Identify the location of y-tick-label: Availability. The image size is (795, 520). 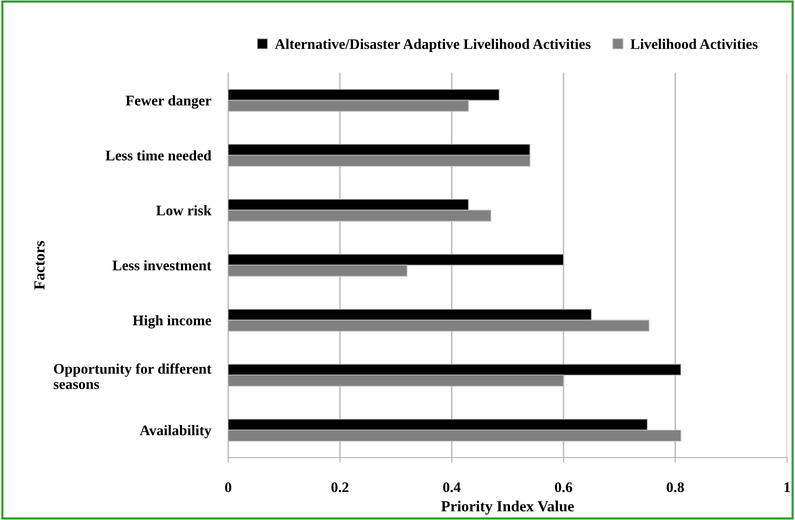
(176, 431).